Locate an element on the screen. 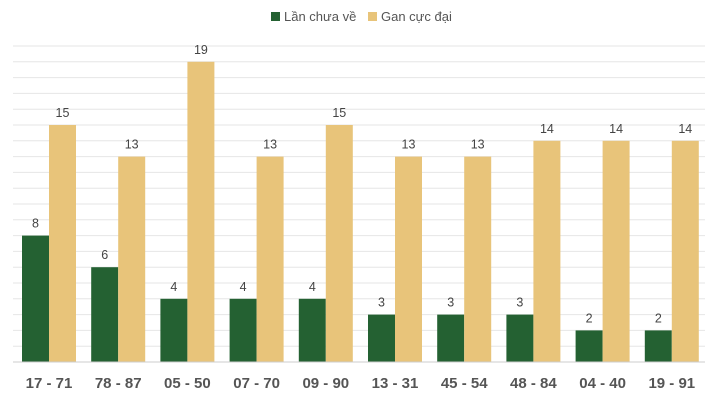  x-tick-label: 13 - 31 is located at coordinates (395, 383).